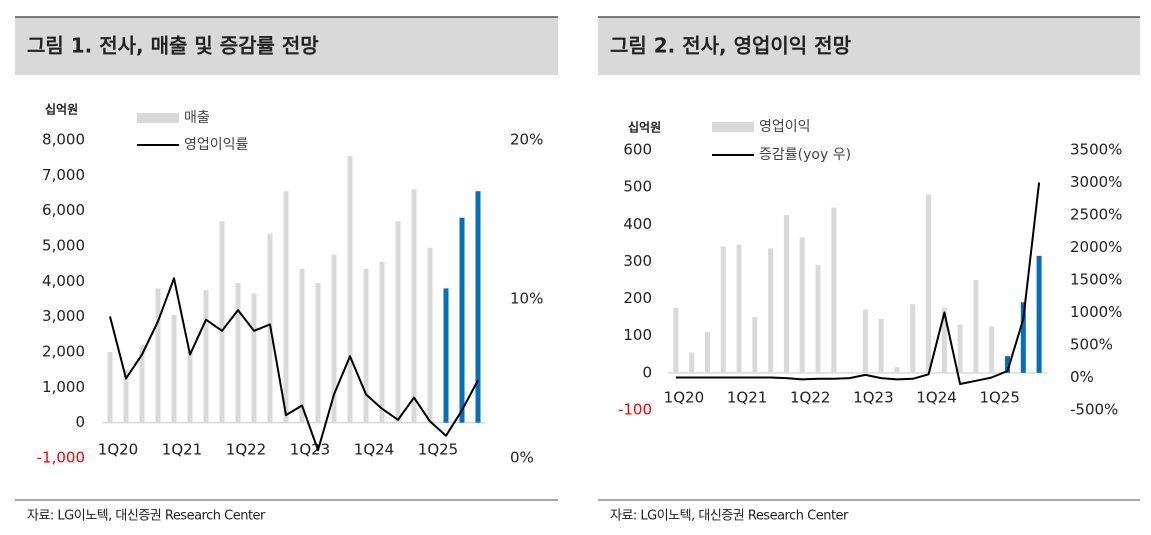 Image resolution: width=1151 pixels, height=535 pixels. What do you see at coordinates (63, 246) in the screenshot?
I see `y-tick-label: 5,000` at bounding box center [63, 246].